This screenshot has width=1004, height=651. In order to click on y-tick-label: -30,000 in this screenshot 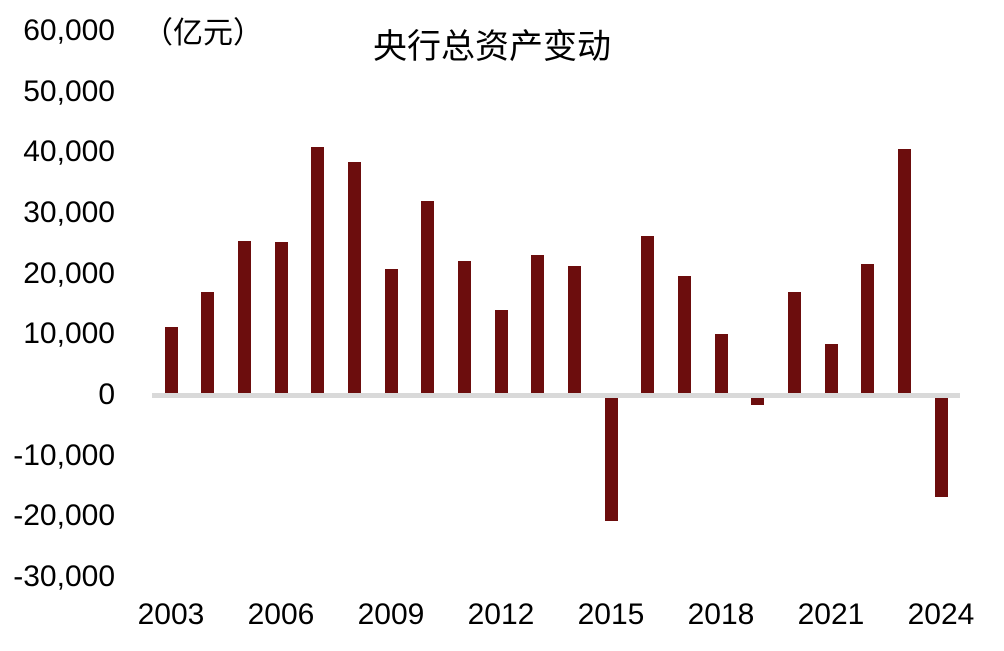, I will do `click(64, 576)`.